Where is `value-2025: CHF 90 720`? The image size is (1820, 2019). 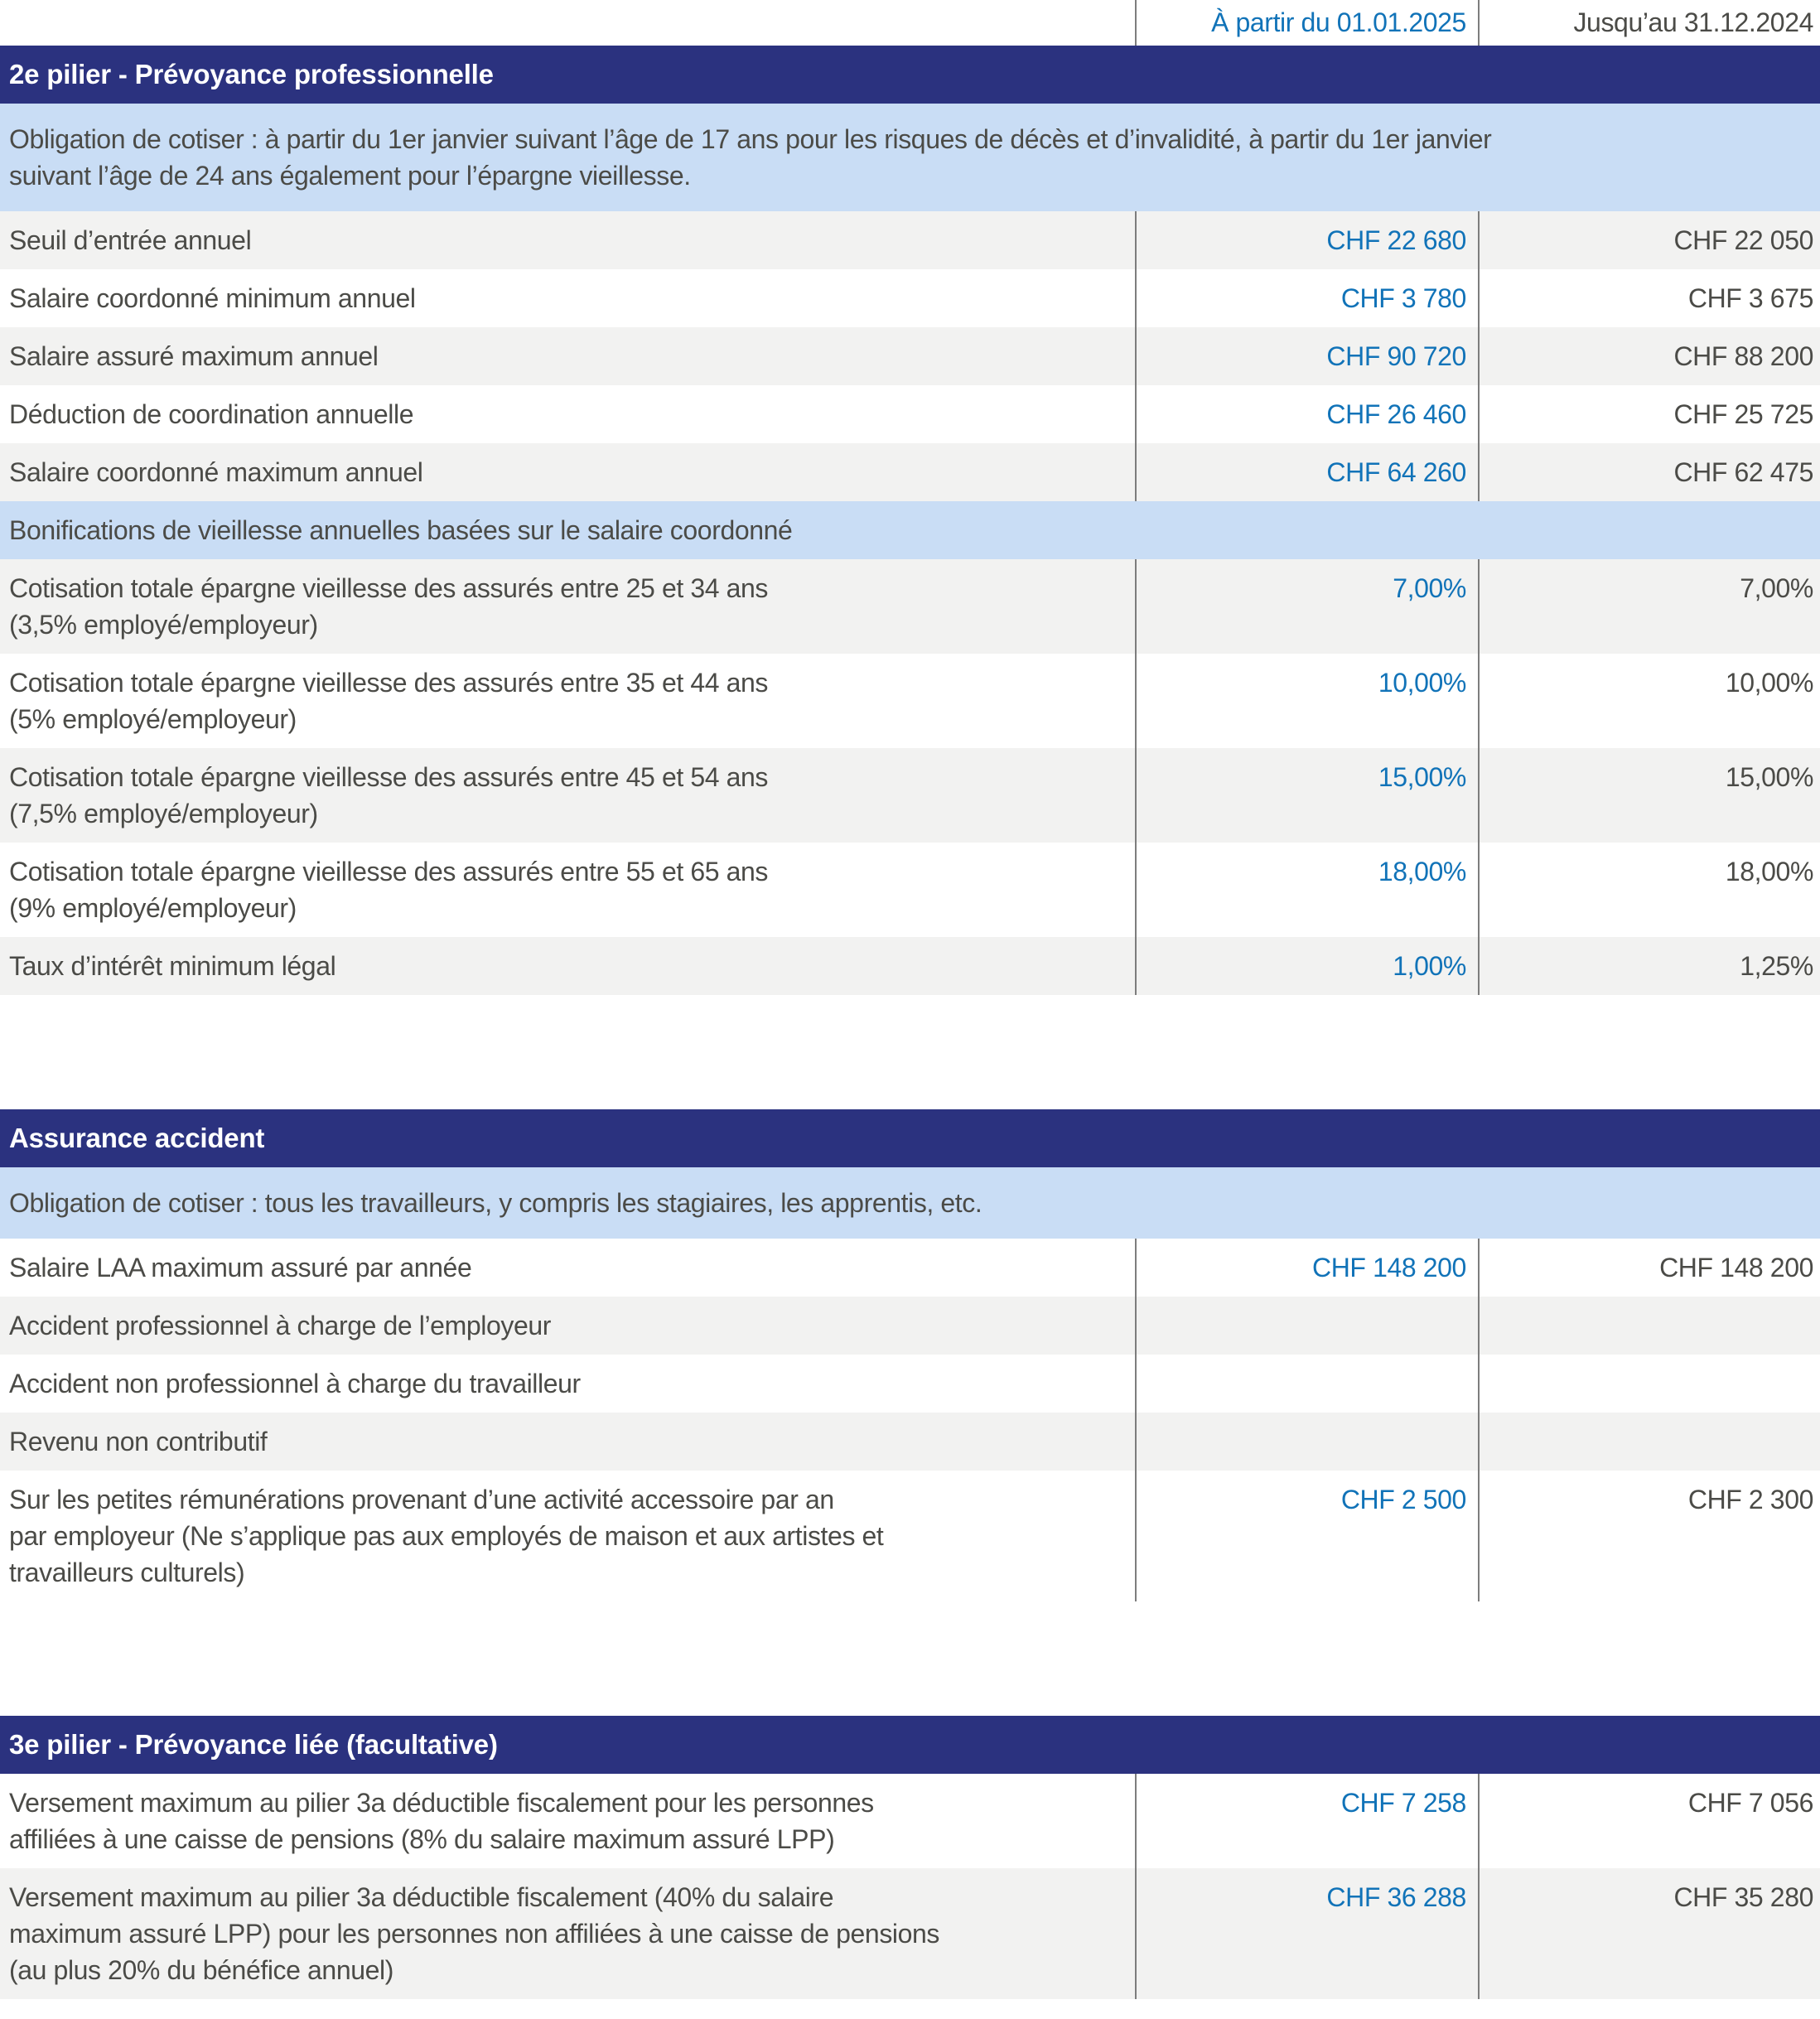
value-2025: CHF 90 720 is located at coordinates (1306, 356).